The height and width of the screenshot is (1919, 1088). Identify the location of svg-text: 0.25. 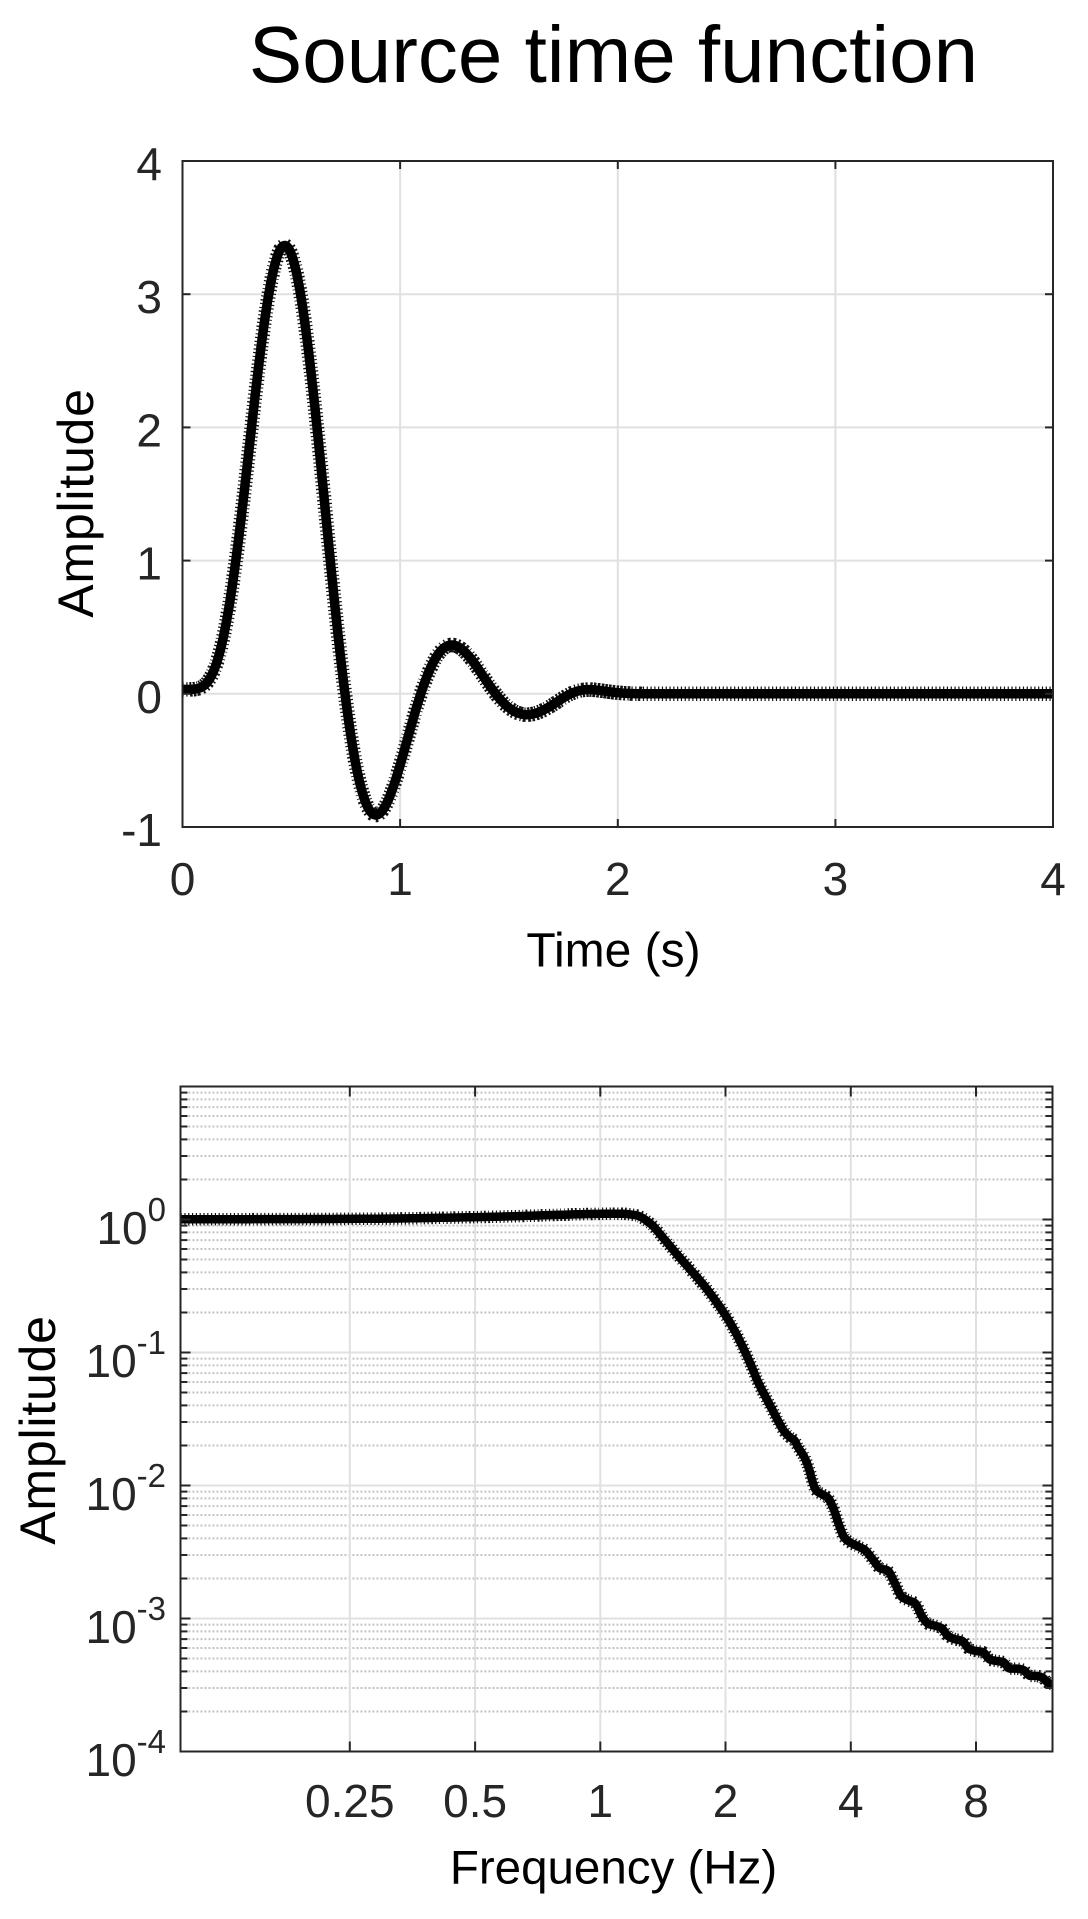
(350, 1801).